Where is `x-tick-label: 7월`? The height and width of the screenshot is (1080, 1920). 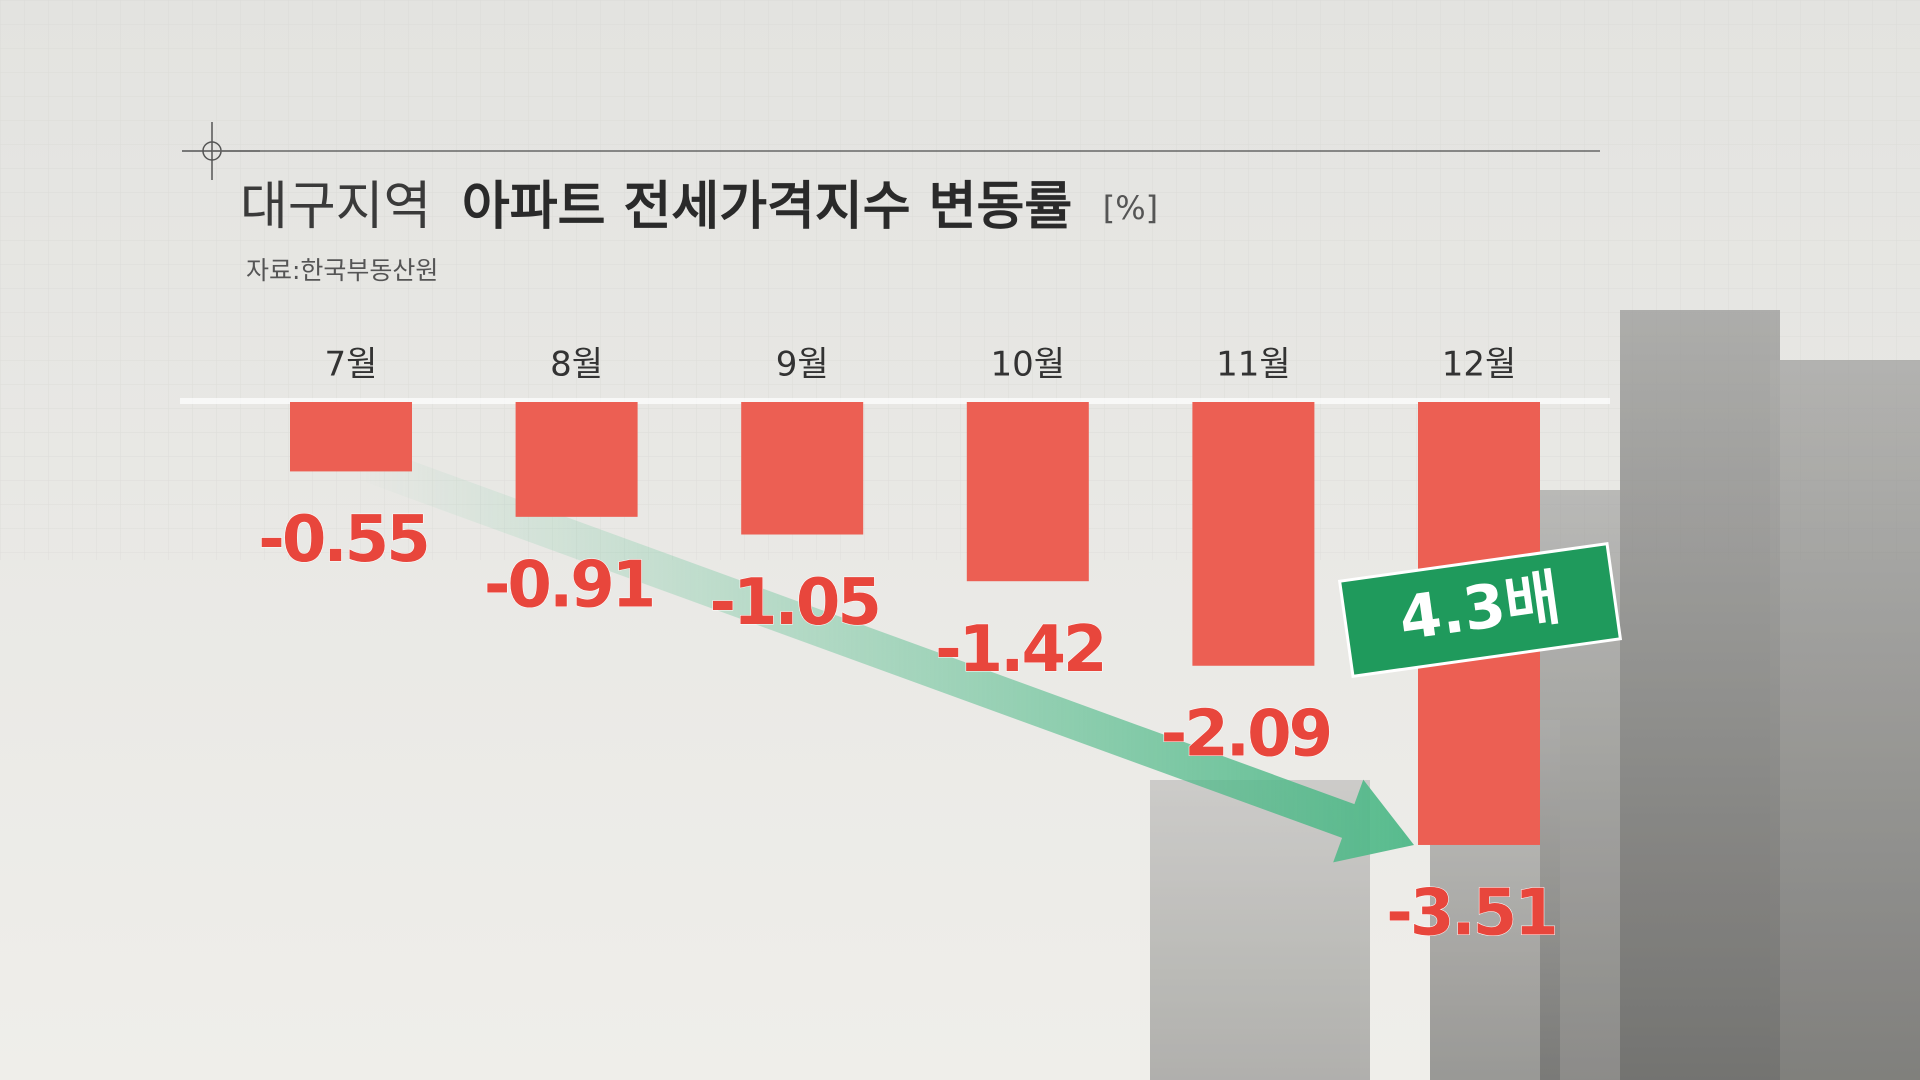 x-tick-label: 7월 is located at coordinates (351, 365).